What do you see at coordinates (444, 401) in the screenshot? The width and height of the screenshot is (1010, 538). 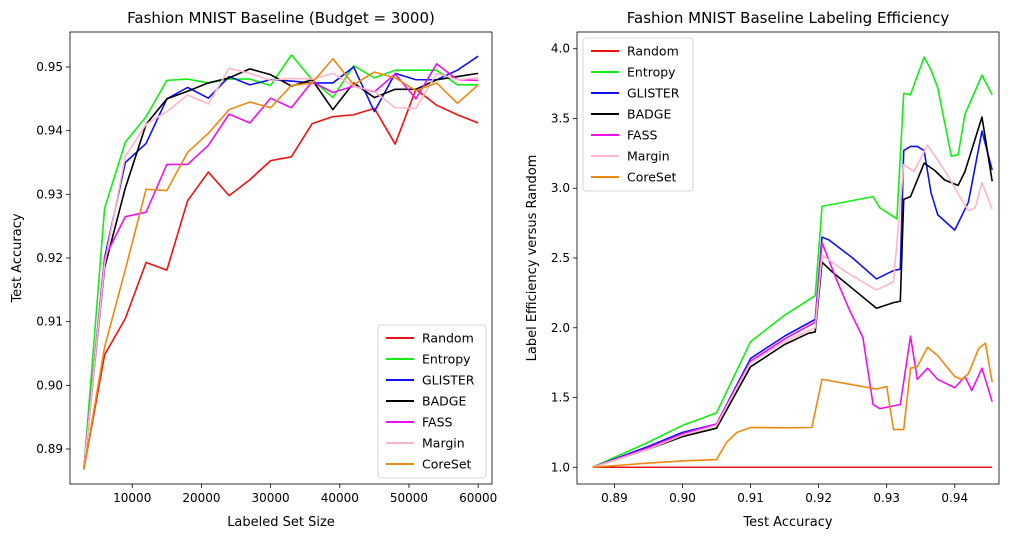 I see `left-legend-label-badge: BADGE` at bounding box center [444, 401].